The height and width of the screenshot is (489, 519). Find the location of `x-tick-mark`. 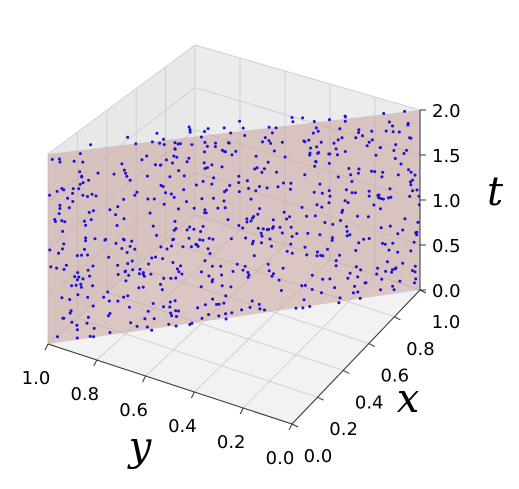

x-tick-mark is located at coordinates (295, 425).